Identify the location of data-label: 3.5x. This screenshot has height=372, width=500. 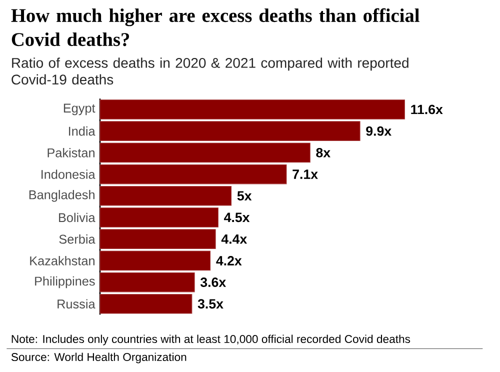
(211, 304).